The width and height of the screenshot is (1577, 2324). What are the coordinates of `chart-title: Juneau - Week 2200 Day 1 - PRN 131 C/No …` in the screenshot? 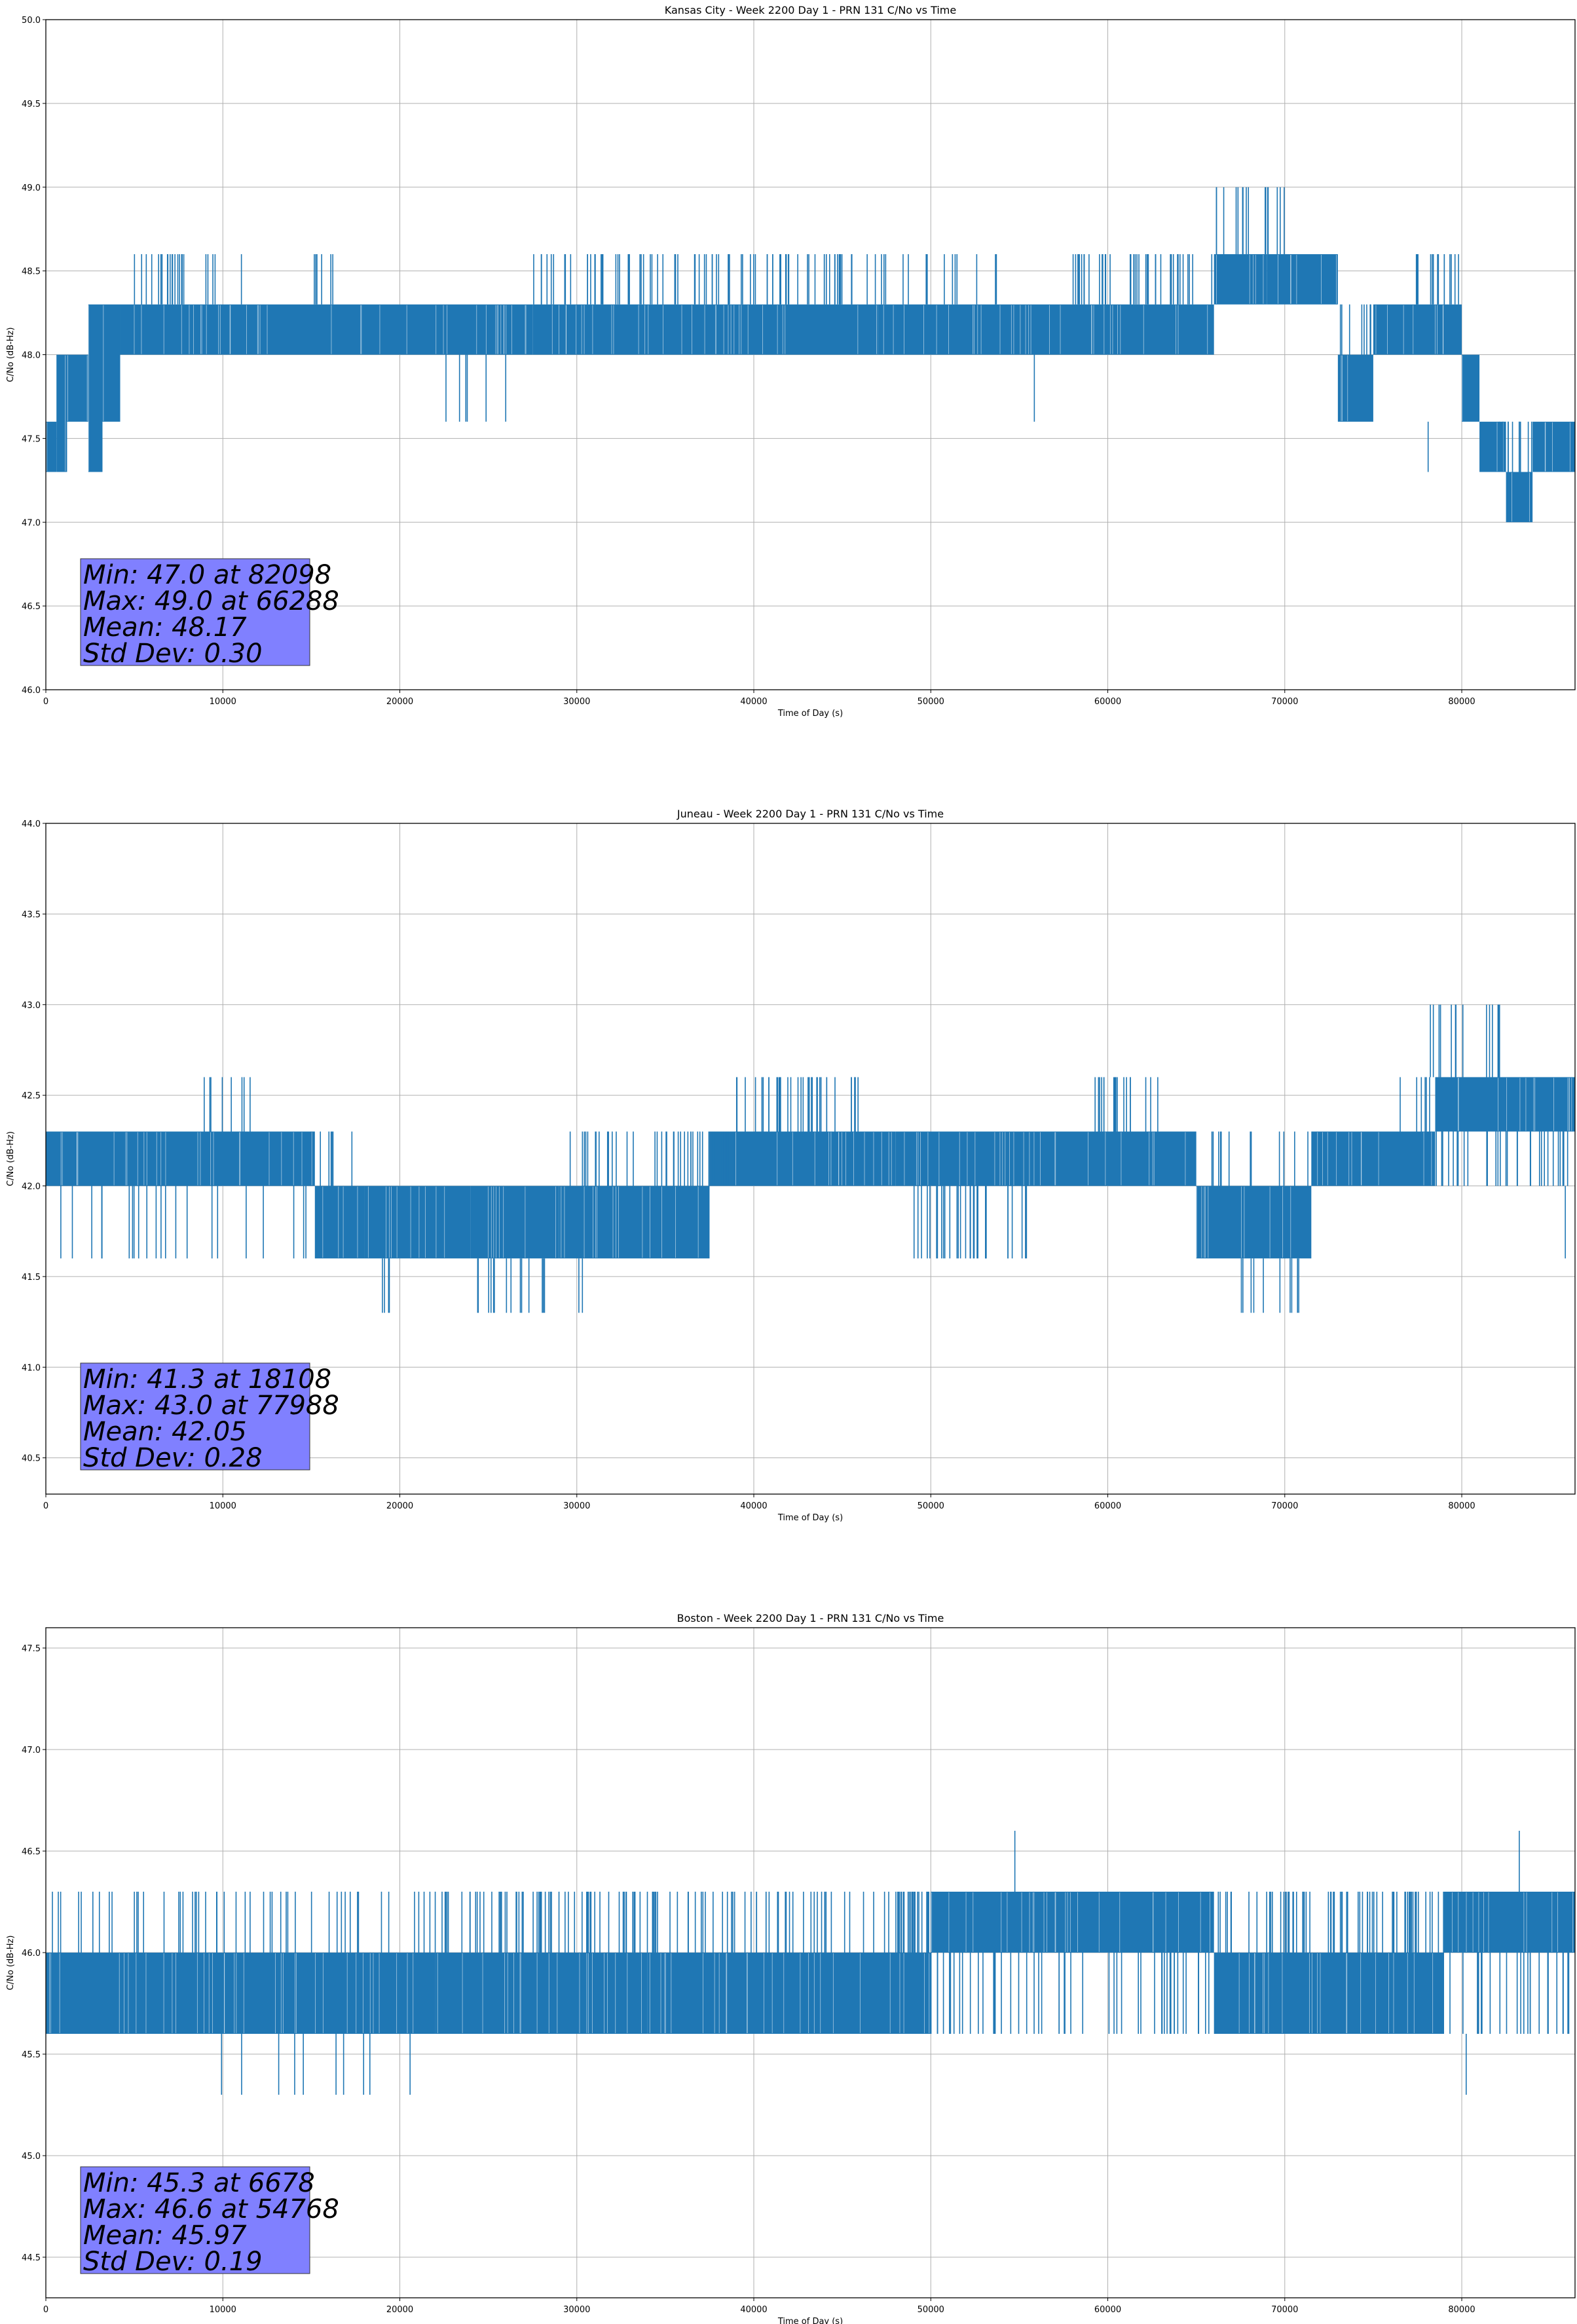 It's located at (810, 814).